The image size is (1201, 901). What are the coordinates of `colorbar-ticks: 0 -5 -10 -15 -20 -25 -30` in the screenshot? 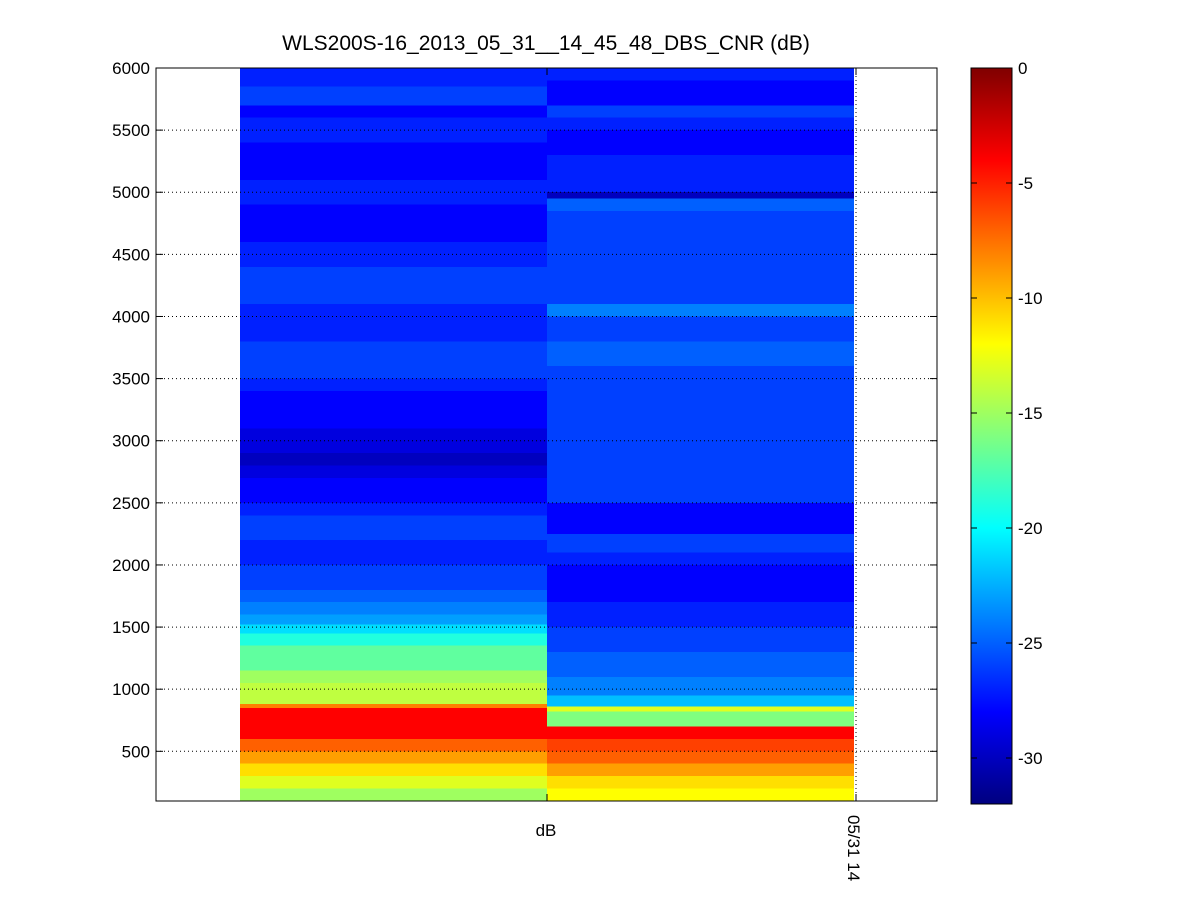 It's located at (1007, 413).